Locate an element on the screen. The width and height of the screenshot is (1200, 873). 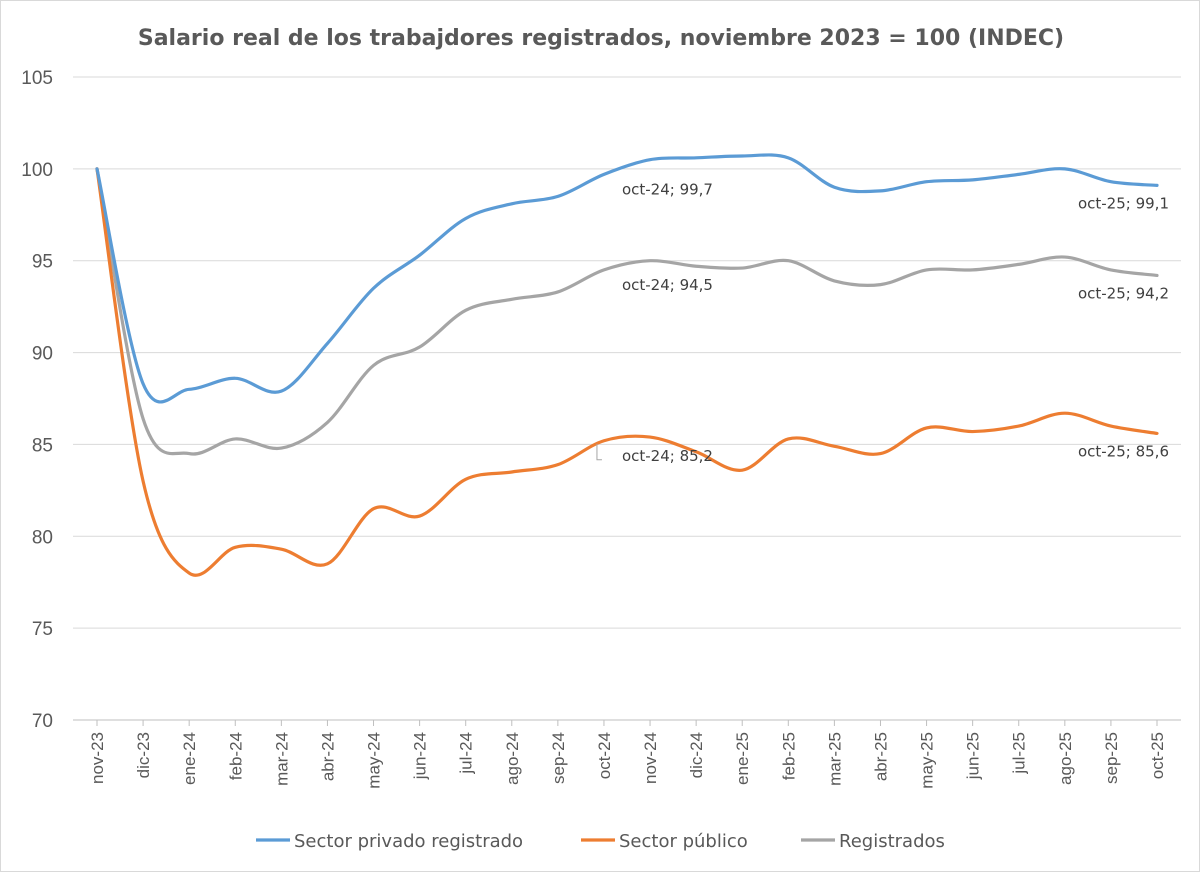
data-label: oct-24; 99,7 is located at coordinates (667, 189).